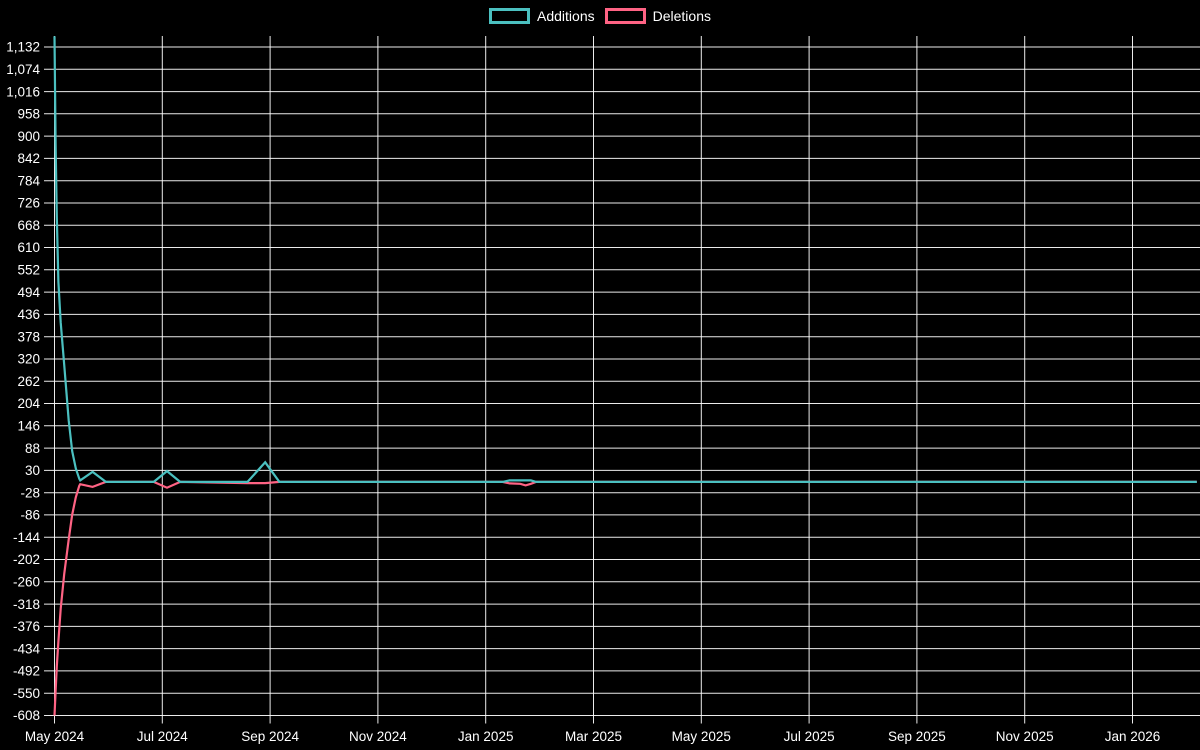  Describe the element at coordinates (27, 537) in the screenshot. I see `y-tick-label: -144` at that location.